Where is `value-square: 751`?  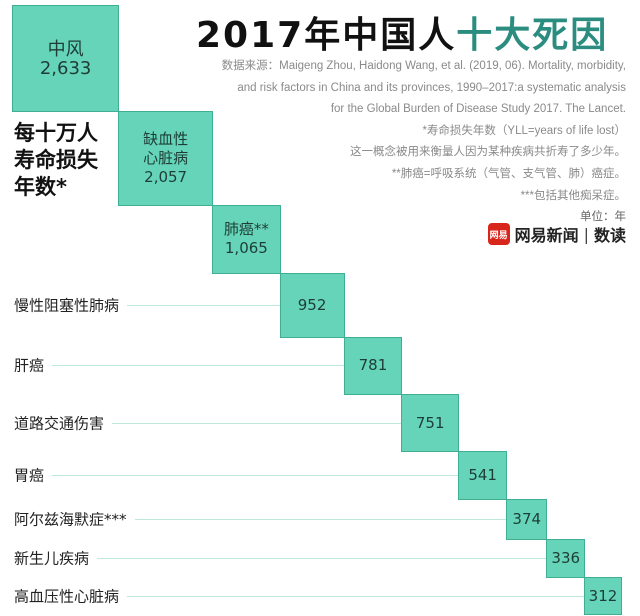 value-square: 751 is located at coordinates (430, 423).